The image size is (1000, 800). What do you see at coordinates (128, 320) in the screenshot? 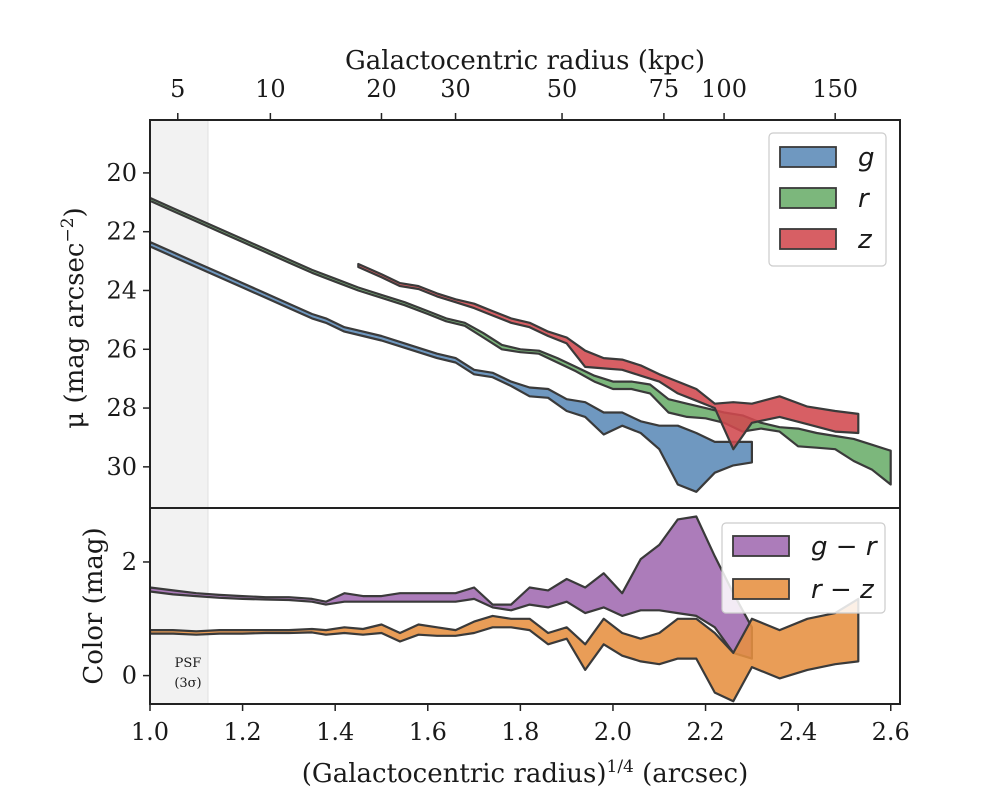
I see `top-y-ticks: 20 22 24 26 28 30` at bounding box center [128, 320].